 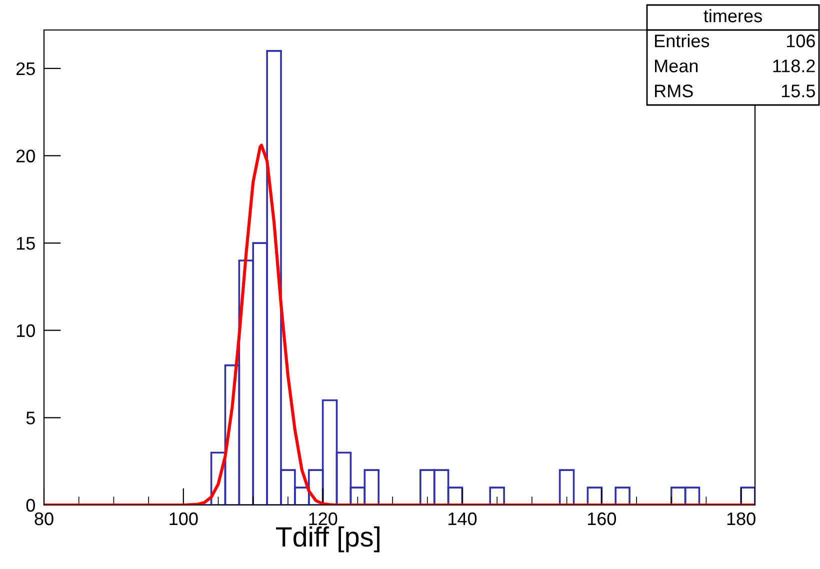 What do you see at coordinates (682, 41) in the screenshot?
I see `annotation: Entries` at bounding box center [682, 41].